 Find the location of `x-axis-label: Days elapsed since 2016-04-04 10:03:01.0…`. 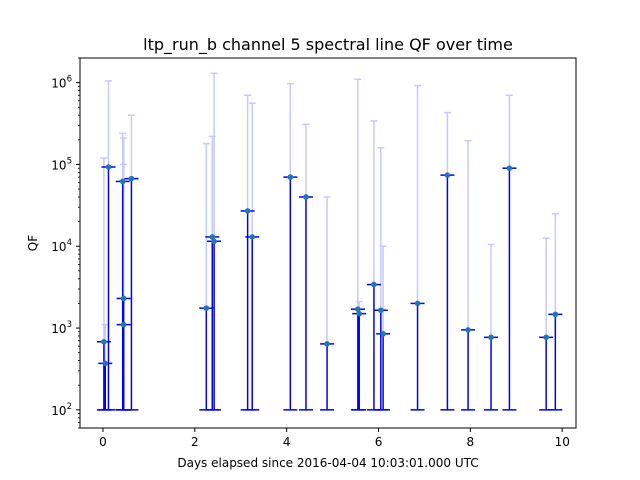

x-axis-label: Days elapsed since 2016-04-04 10:03:01.0… is located at coordinates (327, 463).